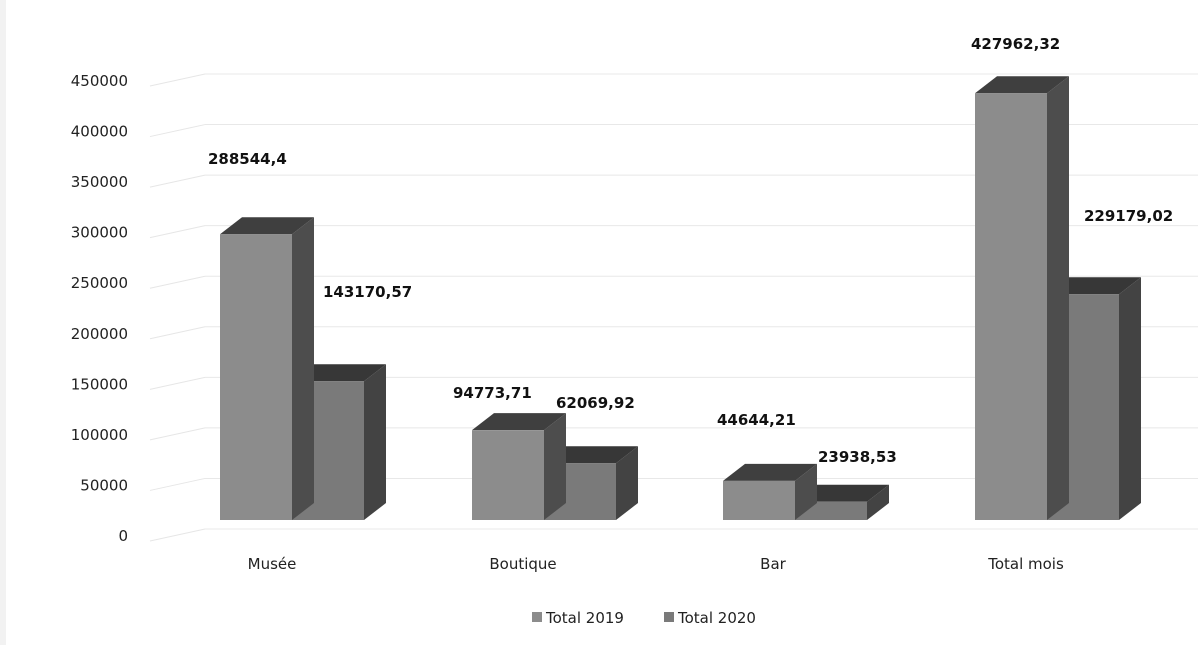  I want to click on x-category-label: Total mois, so click(1025, 564).